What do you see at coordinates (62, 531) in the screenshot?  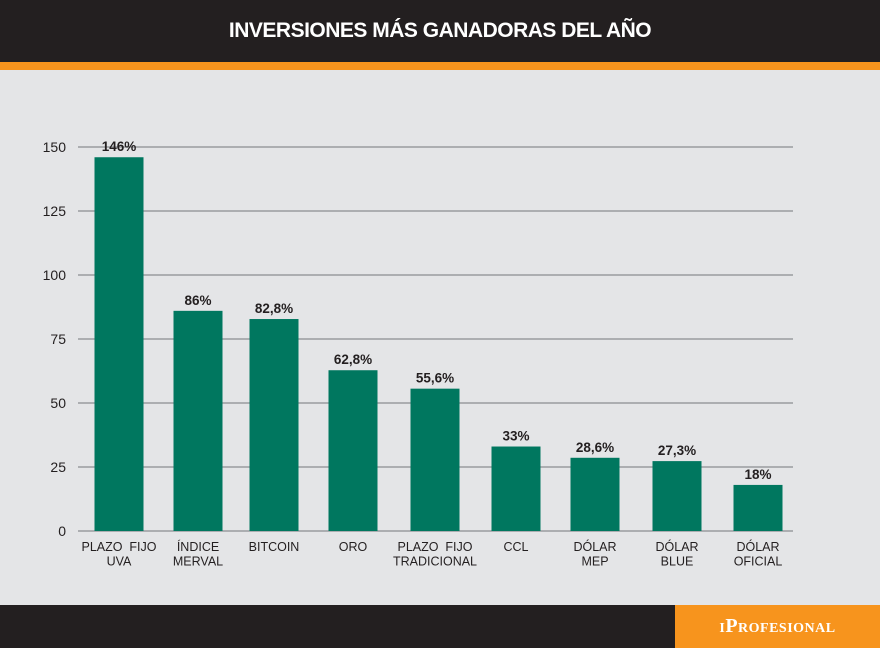 I see `y-tick-label: 0` at bounding box center [62, 531].